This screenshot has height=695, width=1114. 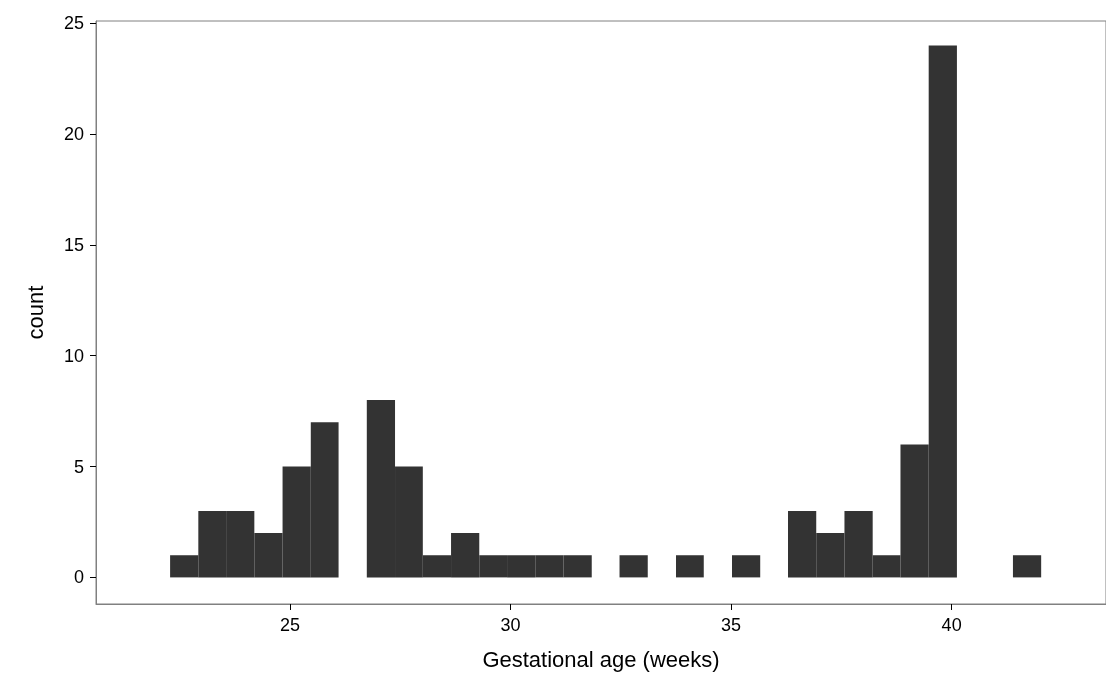 What do you see at coordinates (73, 134) in the screenshot?
I see `y-tick-label: 20` at bounding box center [73, 134].